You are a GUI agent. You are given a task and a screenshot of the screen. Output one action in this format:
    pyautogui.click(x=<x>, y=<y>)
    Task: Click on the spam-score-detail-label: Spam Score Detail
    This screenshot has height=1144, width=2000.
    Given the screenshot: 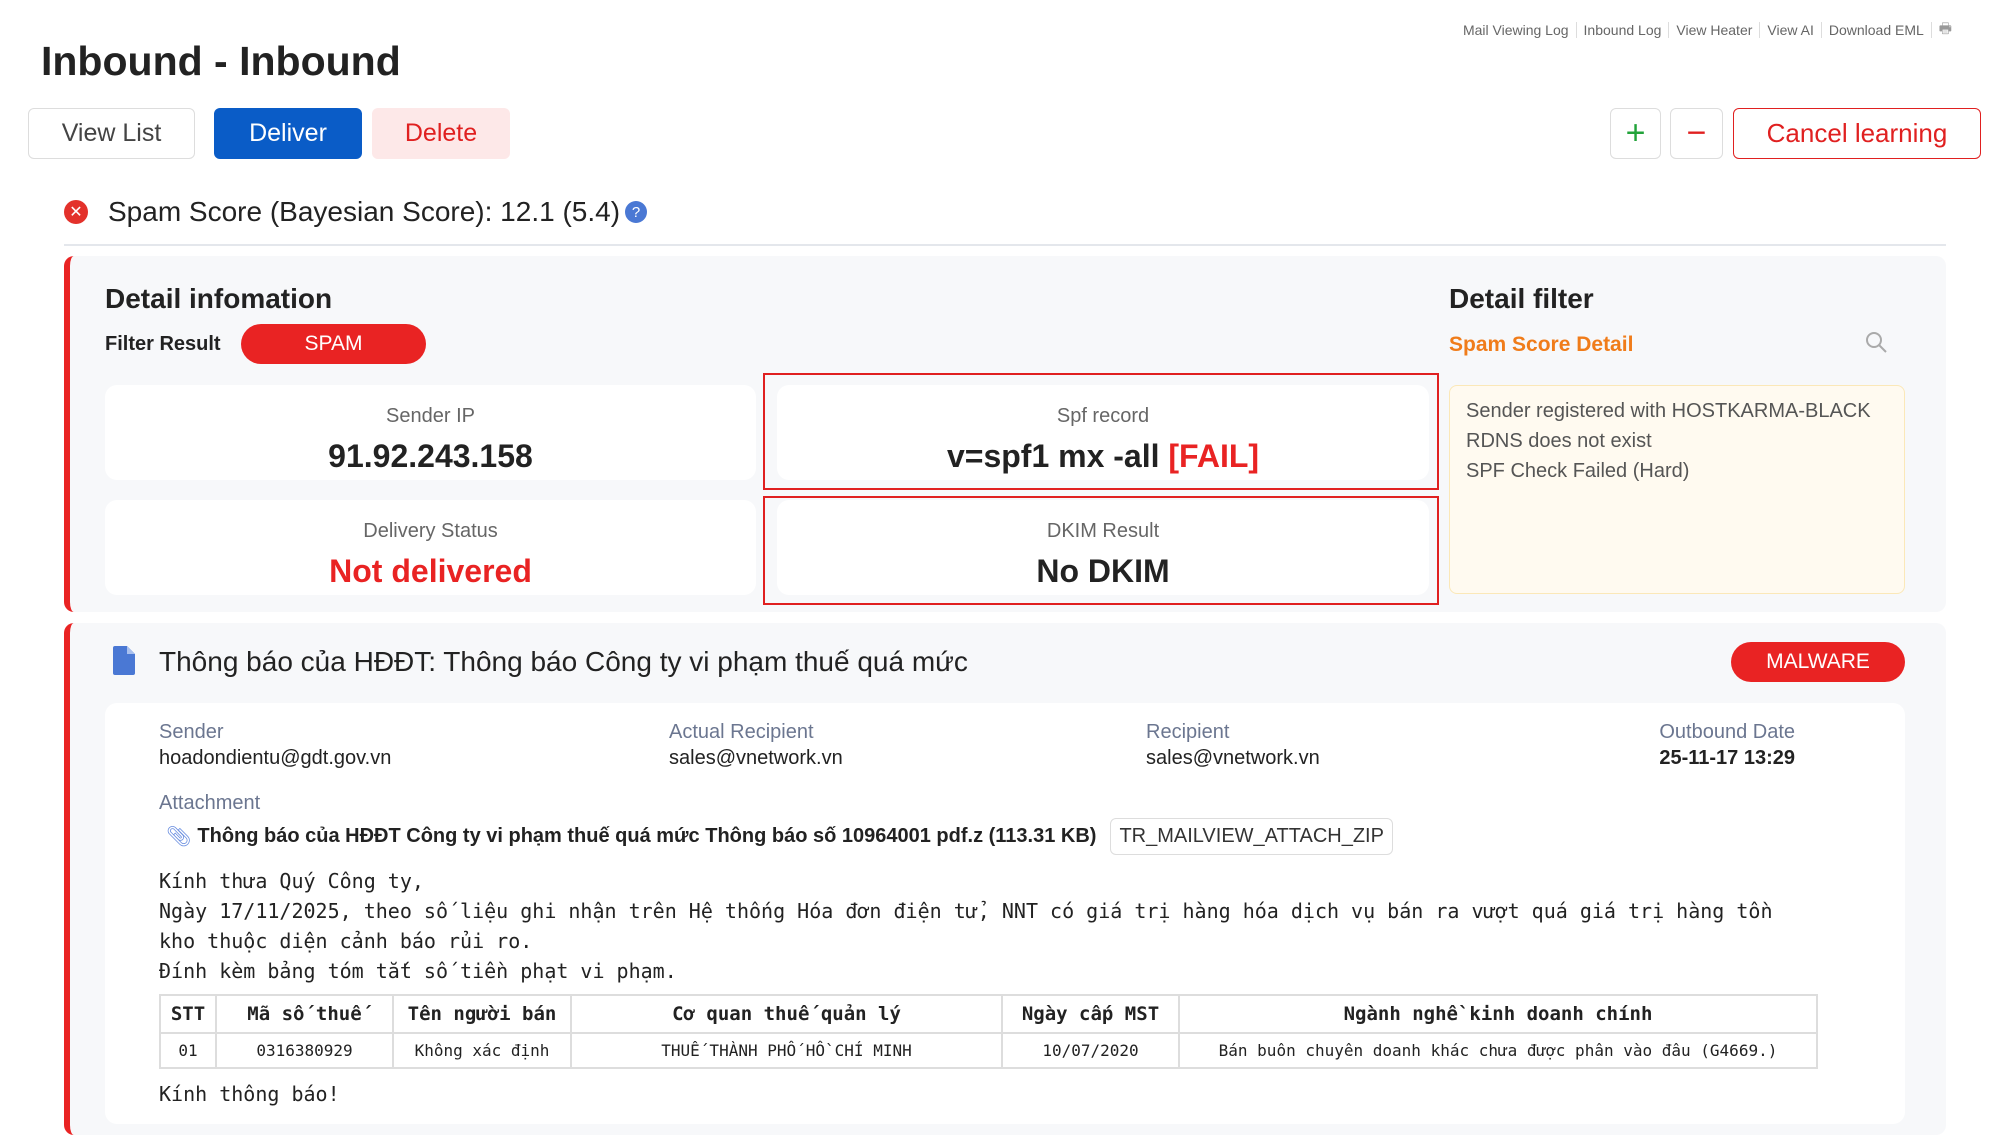 What is the action you would take?
    pyautogui.click(x=1541, y=344)
    